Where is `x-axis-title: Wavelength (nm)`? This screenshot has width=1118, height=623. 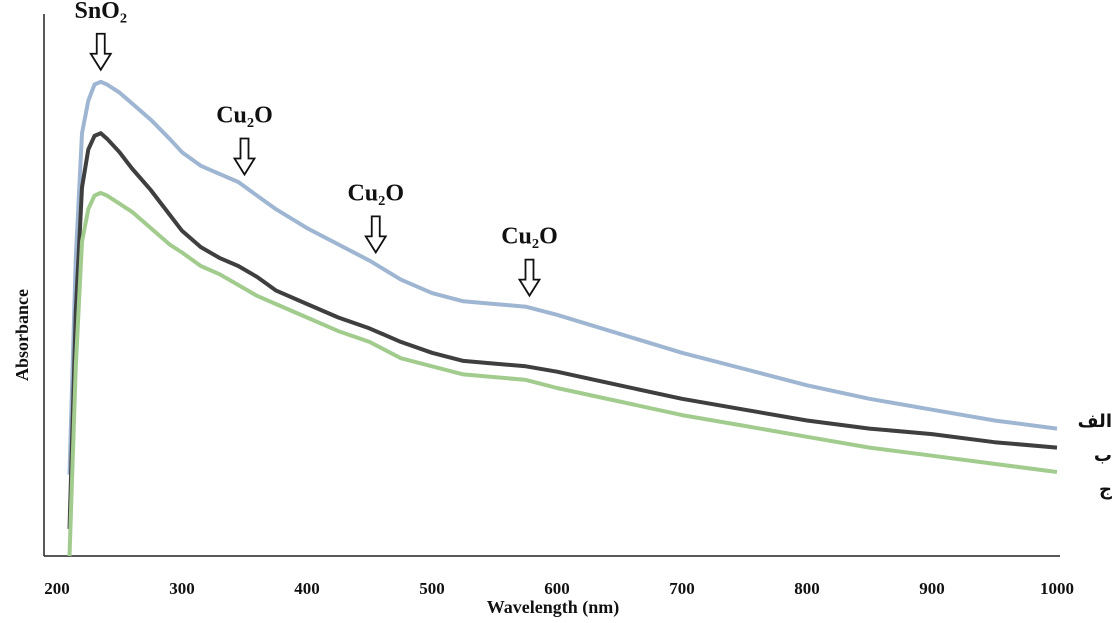
x-axis-title: Wavelength (nm) is located at coordinates (553, 607).